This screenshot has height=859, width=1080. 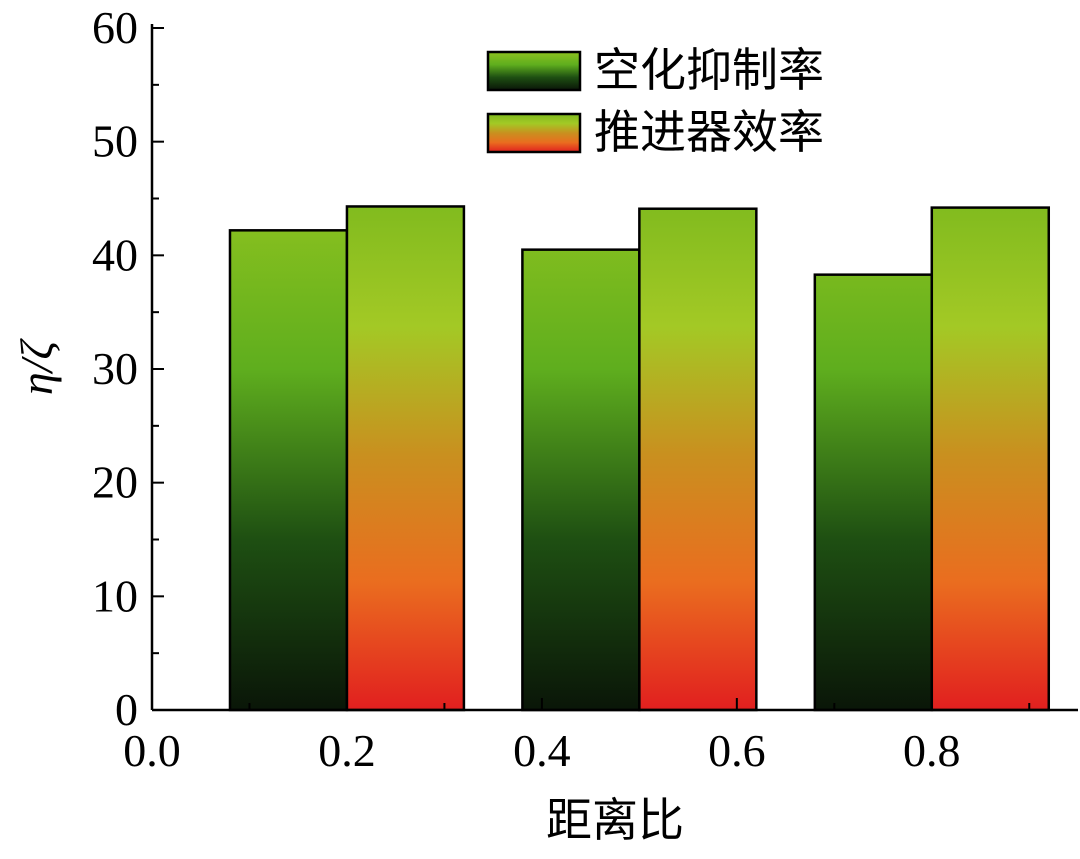 I want to click on y-tick-label: 30, so click(x=115, y=368).